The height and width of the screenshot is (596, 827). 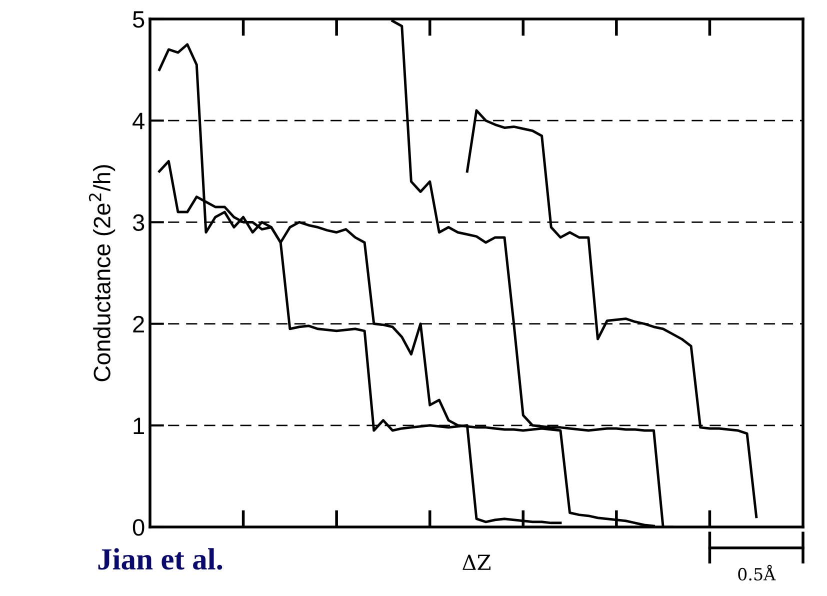 I want to click on y-tick-label: 4, so click(x=138, y=121).